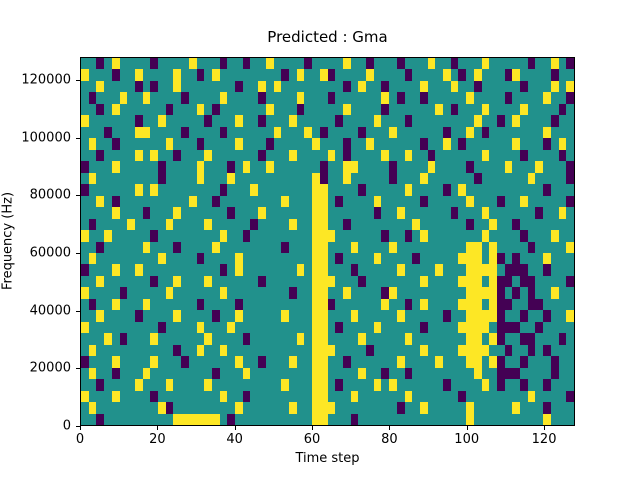 The width and height of the screenshot is (640, 480). What do you see at coordinates (78, 81) in the screenshot?
I see `y-tick-mark` at bounding box center [78, 81].